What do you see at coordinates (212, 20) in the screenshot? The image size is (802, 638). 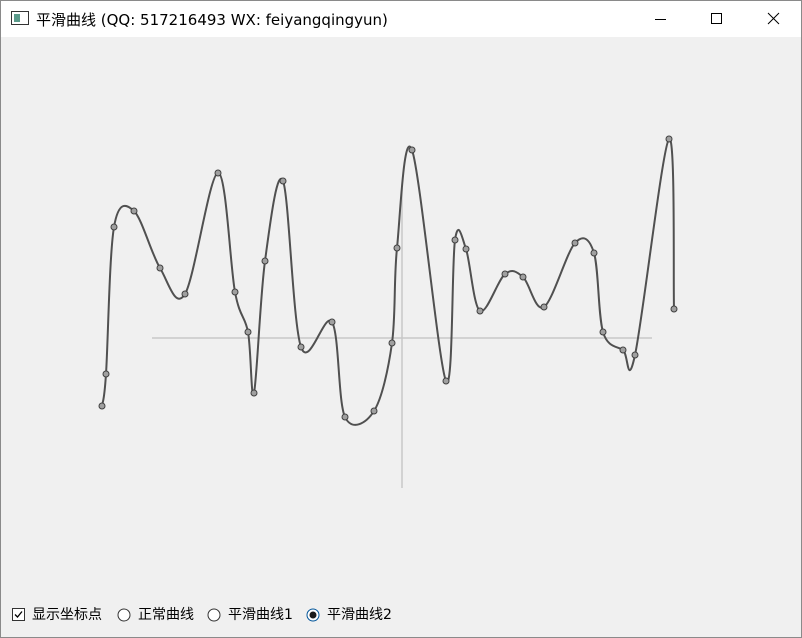 I see `window-title: 平滑曲线 (QQ: 517216493 WX: feiyangqingyun)` at bounding box center [212, 20].